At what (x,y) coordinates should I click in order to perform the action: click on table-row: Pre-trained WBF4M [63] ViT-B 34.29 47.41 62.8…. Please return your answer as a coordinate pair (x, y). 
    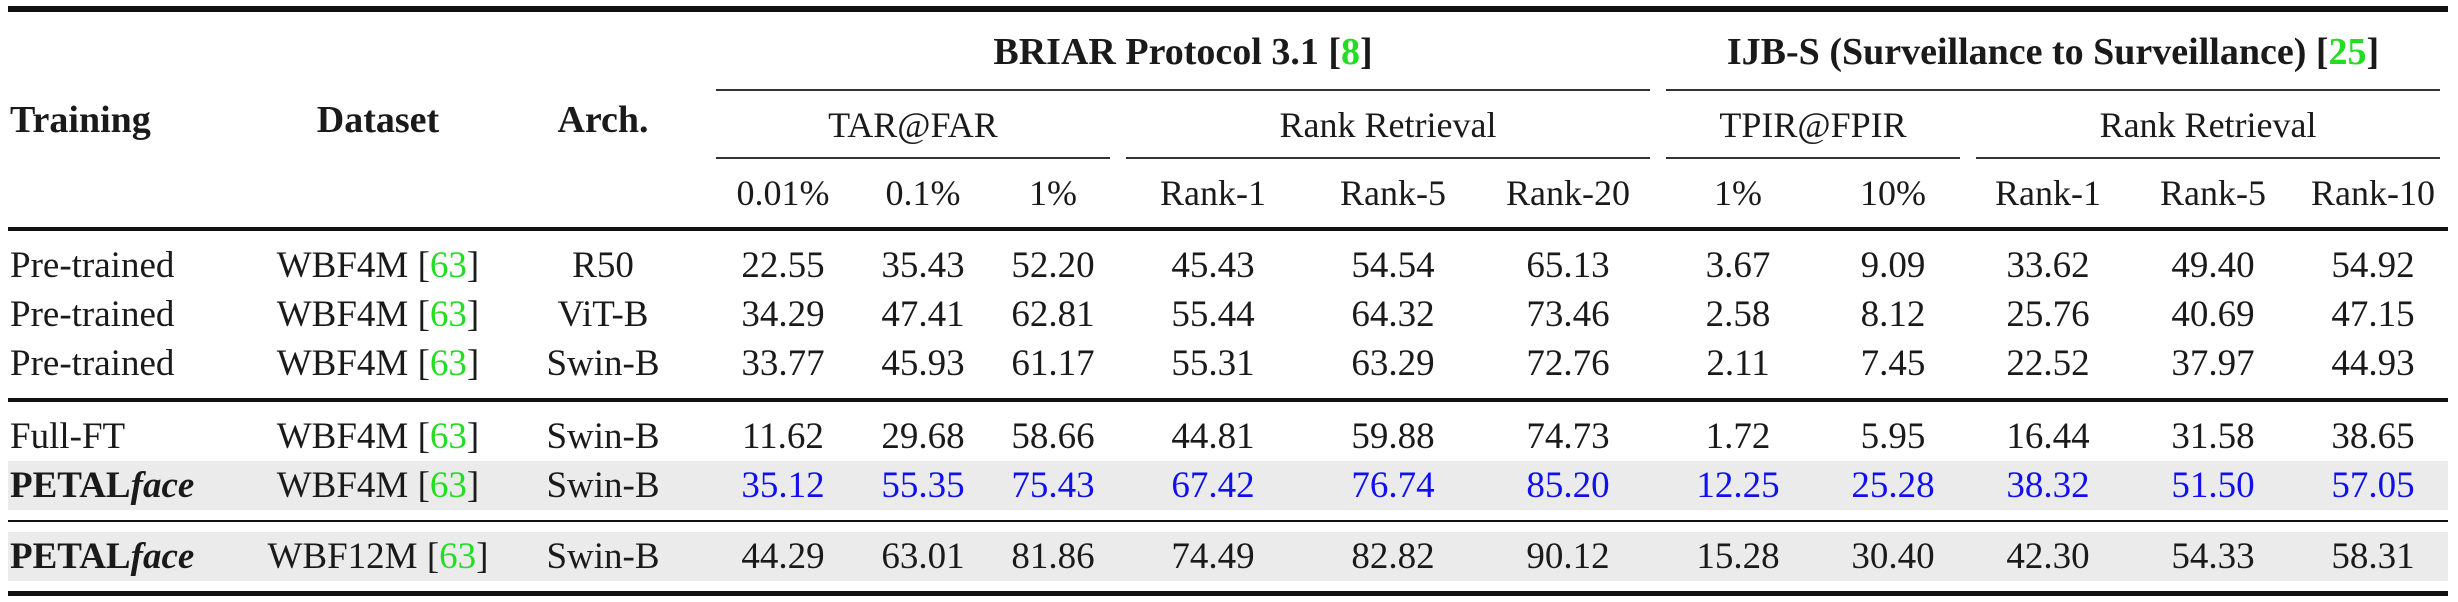
    Looking at the image, I should click on (1228, 314).